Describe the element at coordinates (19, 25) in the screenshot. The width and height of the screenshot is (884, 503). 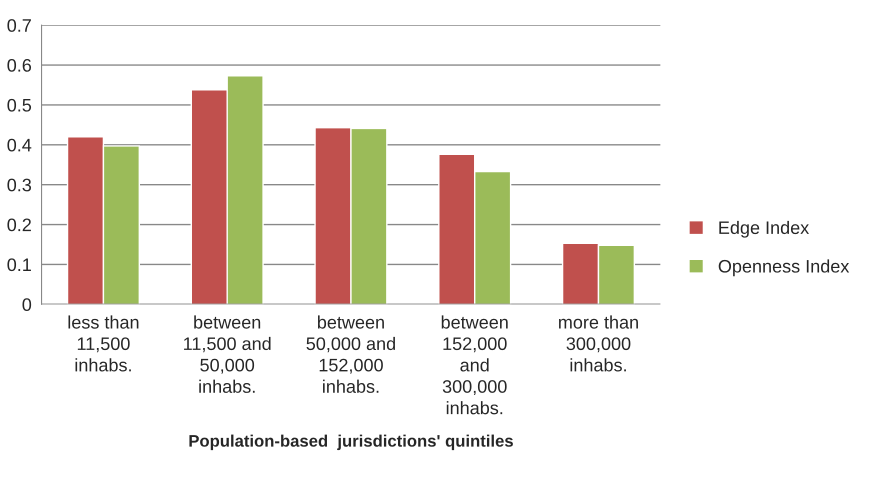
I see `y-tick-label: 0.7` at that location.